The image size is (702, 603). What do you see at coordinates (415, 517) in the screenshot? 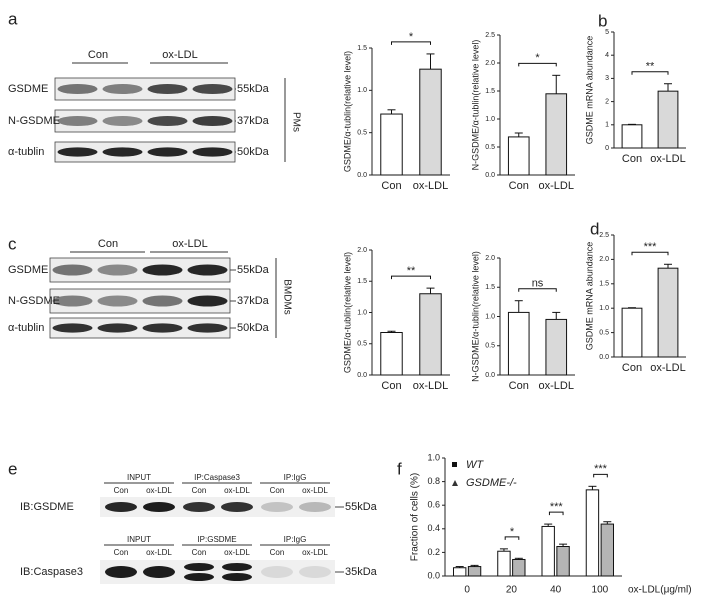
I see `y-axis-label: Fraction of cells (%)` at bounding box center [415, 517].